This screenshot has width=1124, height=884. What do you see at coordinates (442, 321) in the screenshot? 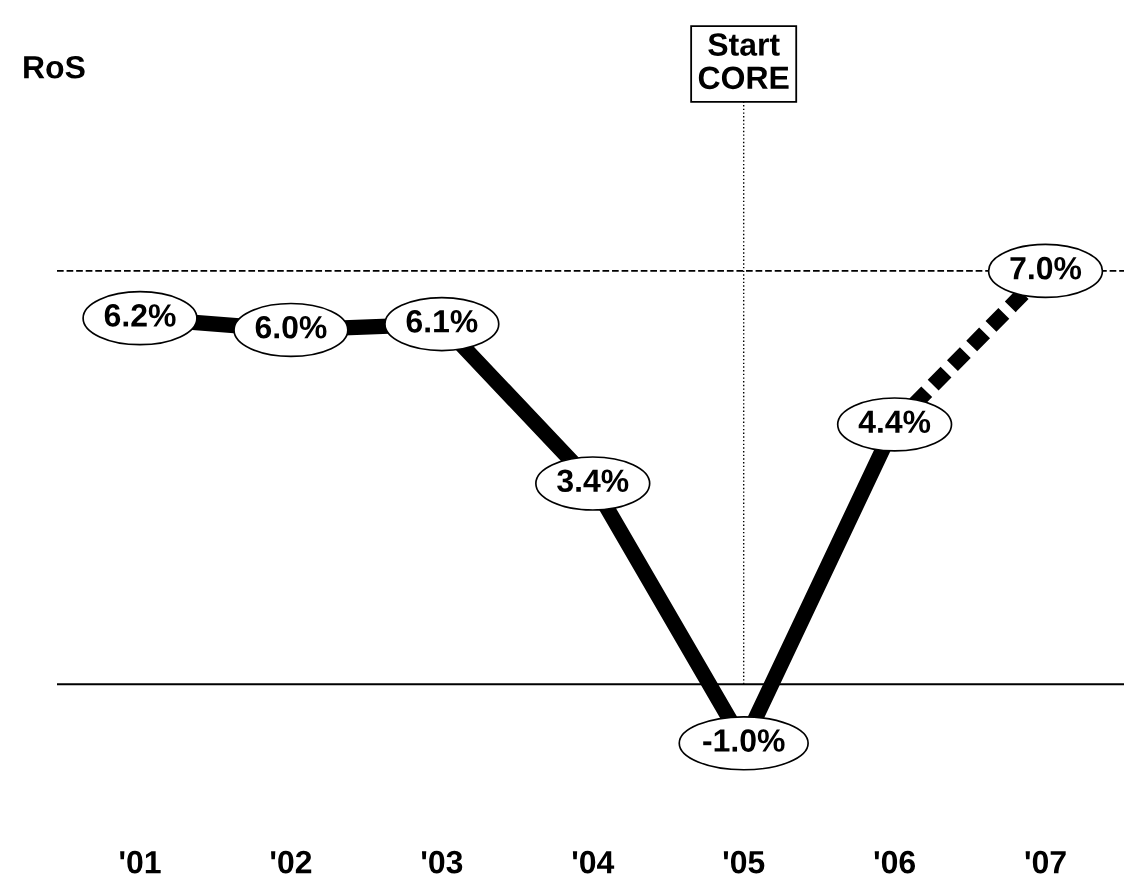
I see `data-label: 6.1%` at bounding box center [442, 321].